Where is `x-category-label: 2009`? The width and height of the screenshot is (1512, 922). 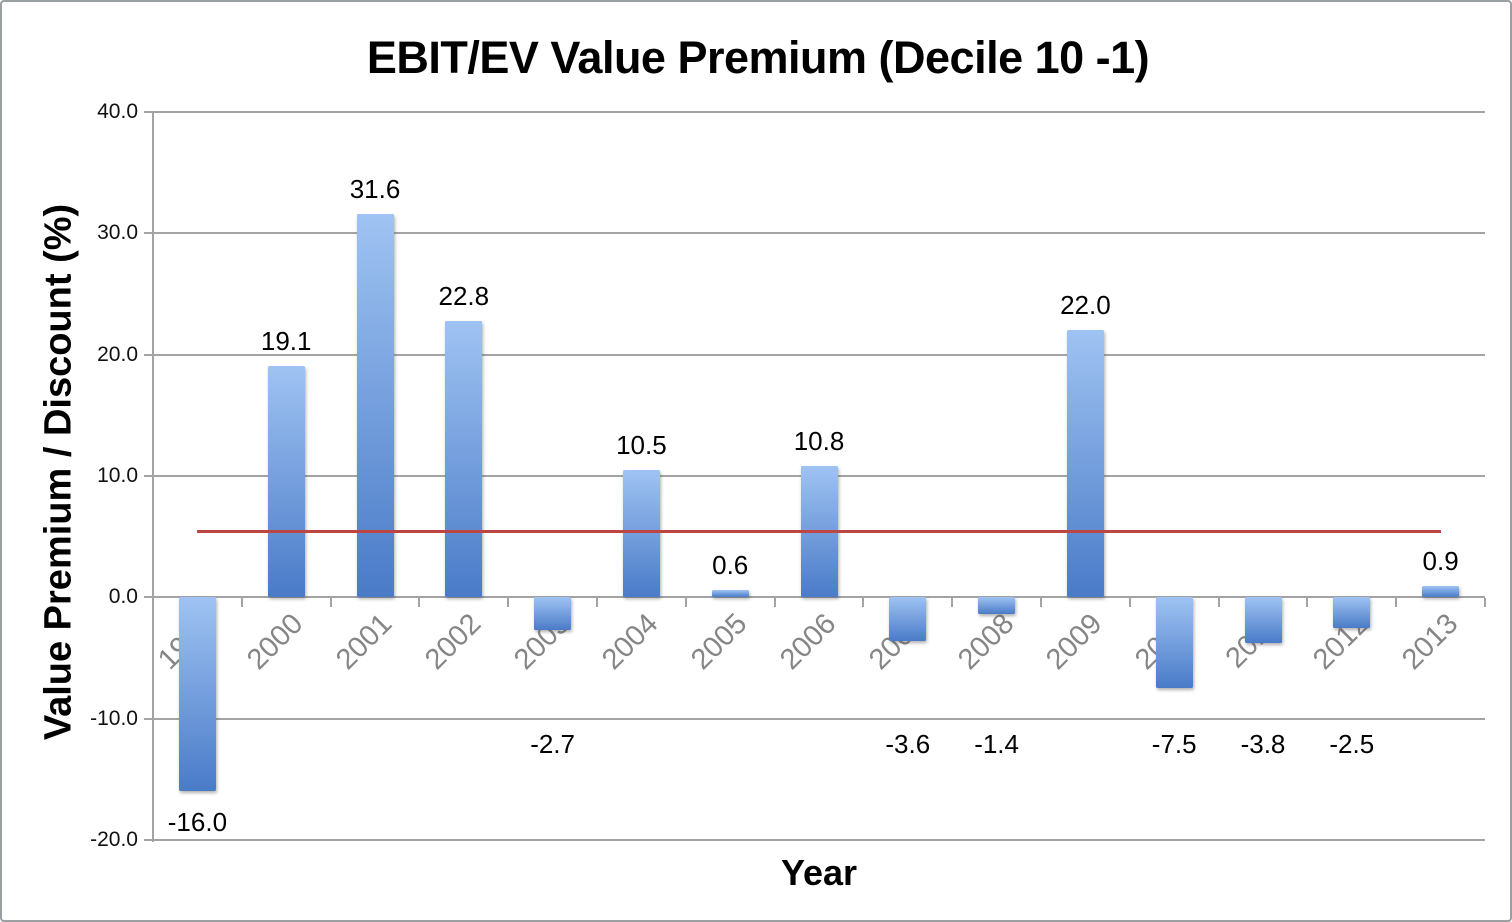
x-category-label: 2009 is located at coordinates (1074, 642).